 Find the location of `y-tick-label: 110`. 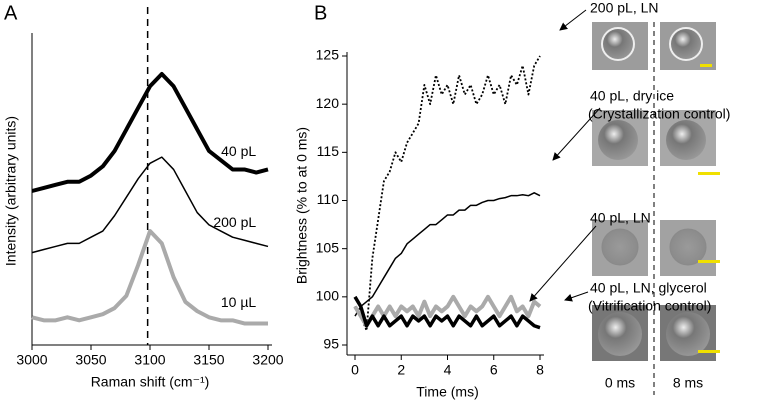

y-tick-label: 110 is located at coordinates (328, 199).